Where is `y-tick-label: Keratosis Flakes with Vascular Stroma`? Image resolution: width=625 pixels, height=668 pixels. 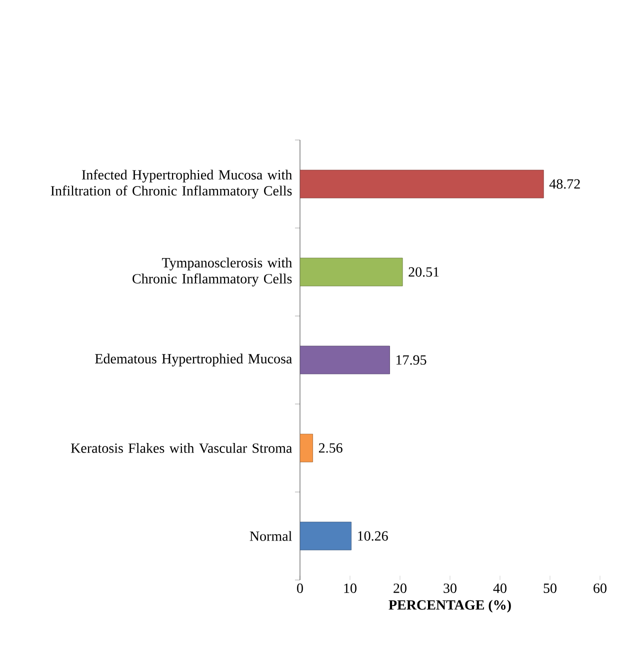
y-tick-label: Keratosis Flakes with Vascular Stroma is located at coordinates (181, 448).